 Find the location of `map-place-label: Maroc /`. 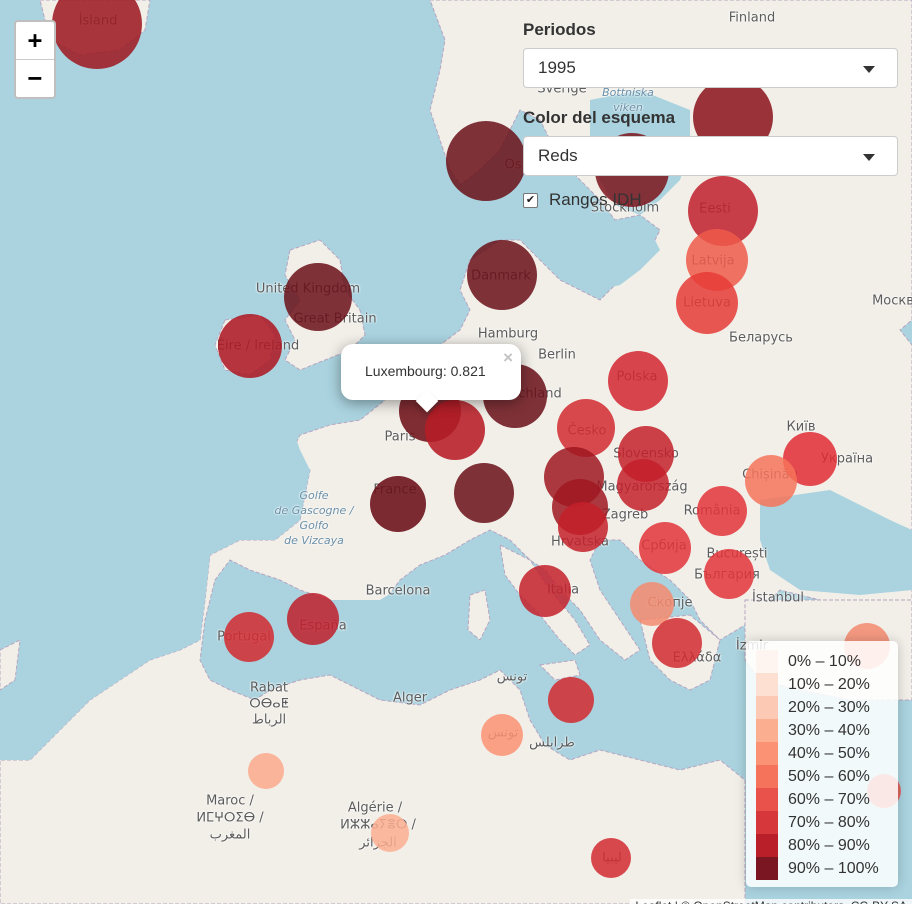

map-place-label: Maroc / is located at coordinates (230, 801).